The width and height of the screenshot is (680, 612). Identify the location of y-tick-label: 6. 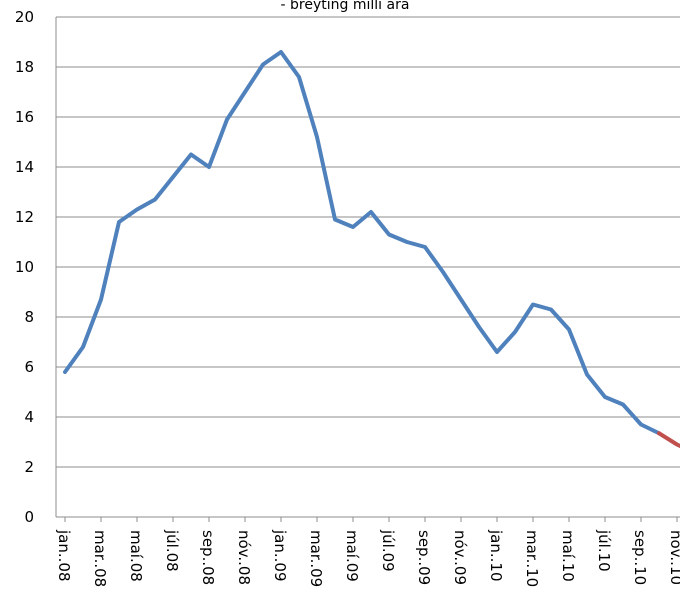
(29, 367).